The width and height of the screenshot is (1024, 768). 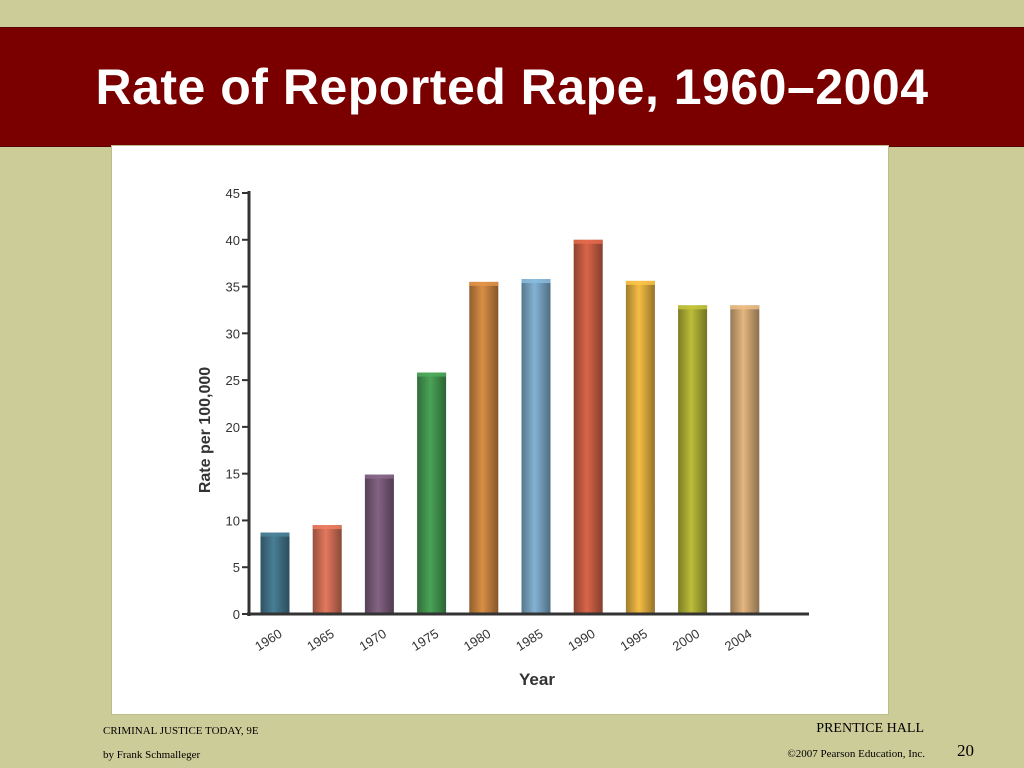 What do you see at coordinates (236, 614) in the screenshot?
I see `y-tick-label: 0` at bounding box center [236, 614].